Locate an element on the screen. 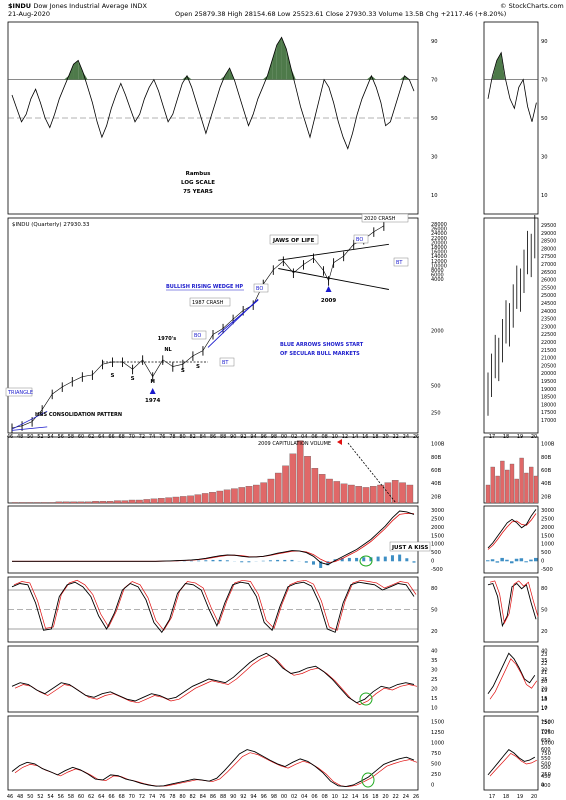 The height and width of the screenshot is (800, 566). side-panel-frame-rsi_smooth is located at coordinates (511, 679).